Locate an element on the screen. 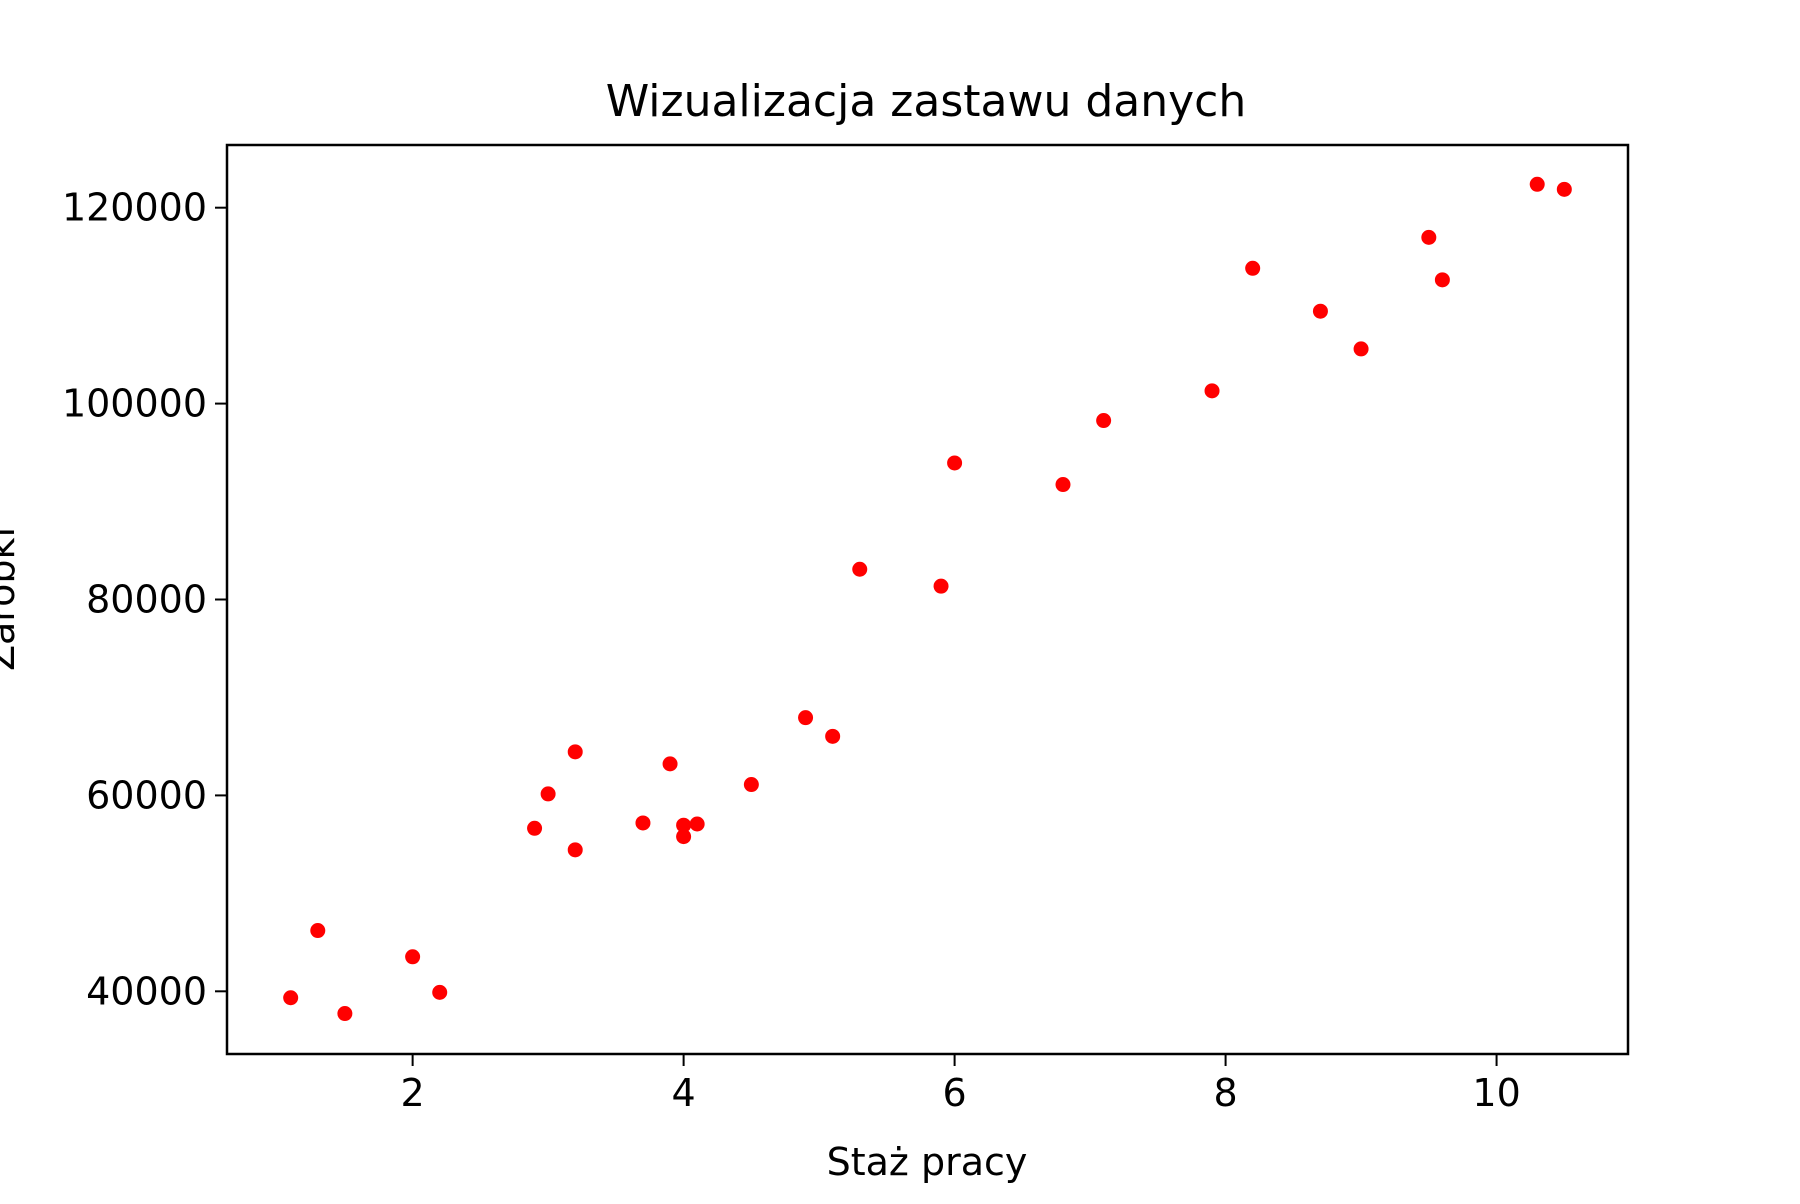 This screenshot has width=1800, height=1204. chart-title: Wizualizacja zastawu danych is located at coordinates (926, 101).